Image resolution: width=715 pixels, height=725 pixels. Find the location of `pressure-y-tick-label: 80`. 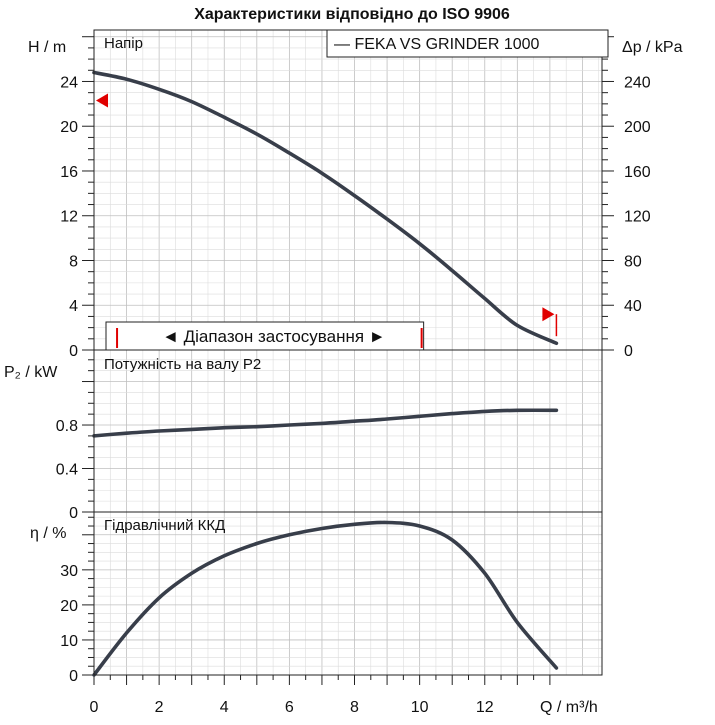

pressure-y-tick-label: 80 is located at coordinates (633, 261).